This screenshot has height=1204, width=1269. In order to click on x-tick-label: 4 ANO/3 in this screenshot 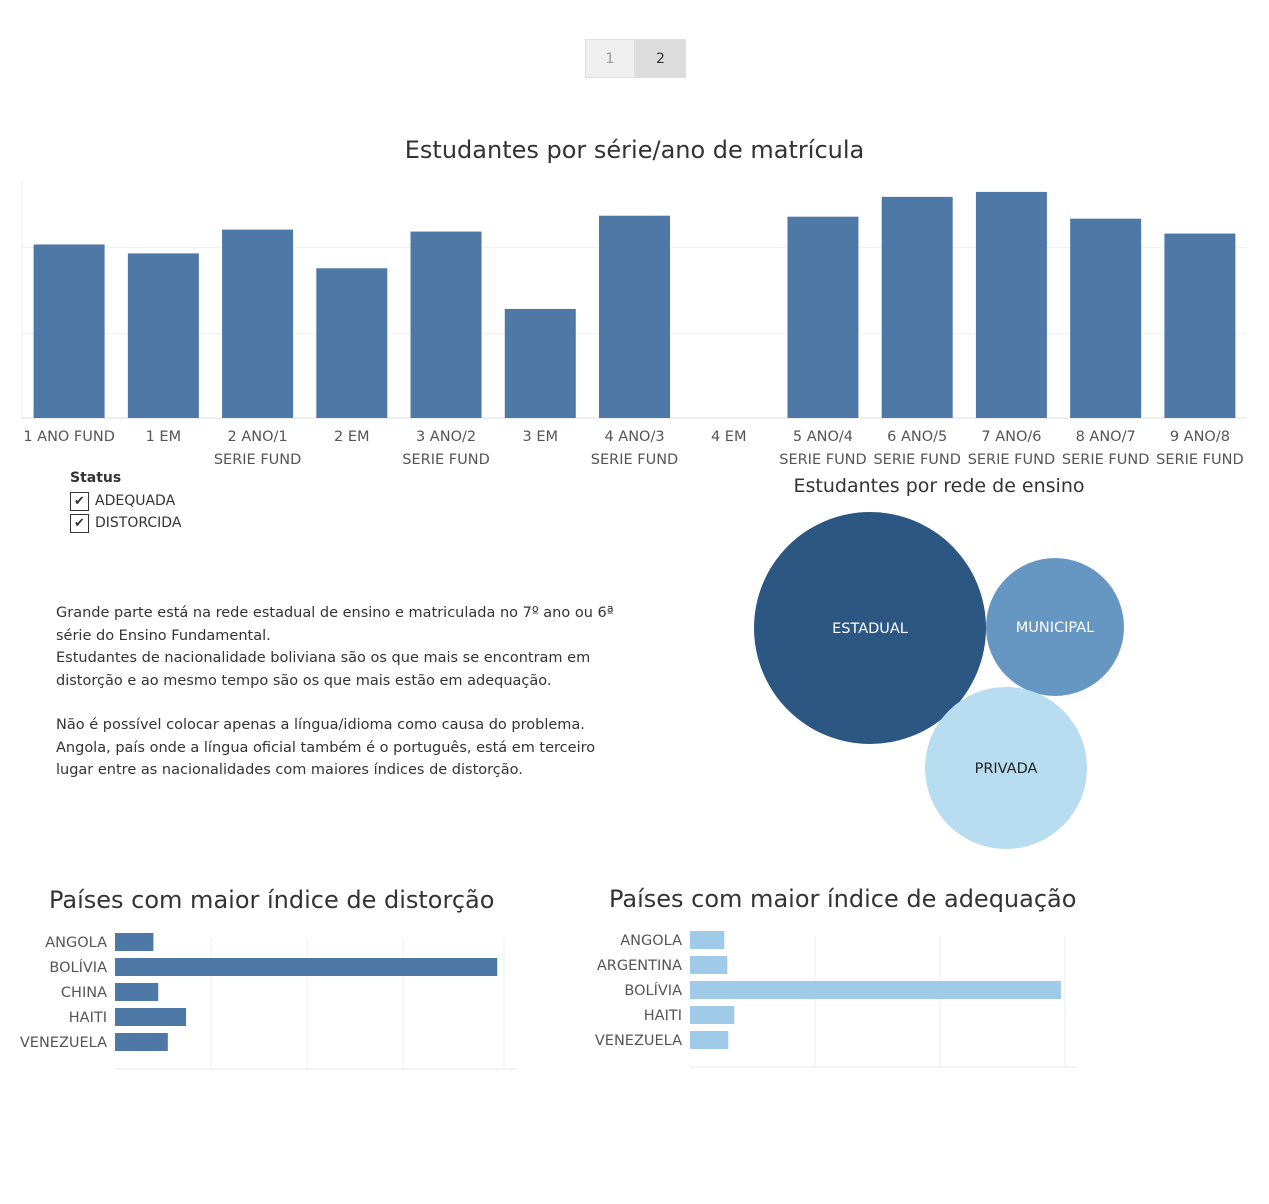, I will do `click(634, 437)`.